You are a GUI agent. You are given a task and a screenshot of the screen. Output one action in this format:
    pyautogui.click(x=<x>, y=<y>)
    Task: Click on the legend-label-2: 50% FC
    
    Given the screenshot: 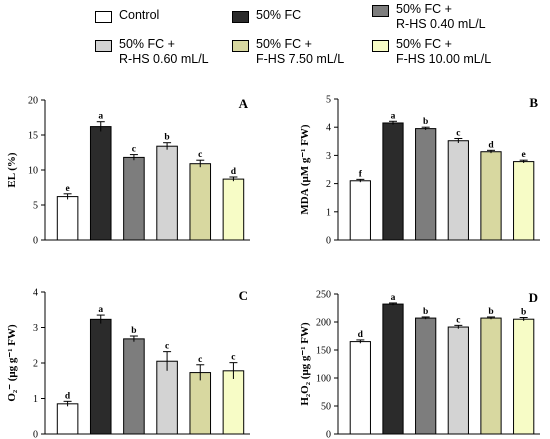 What is the action you would take?
    pyautogui.click(x=279, y=15)
    